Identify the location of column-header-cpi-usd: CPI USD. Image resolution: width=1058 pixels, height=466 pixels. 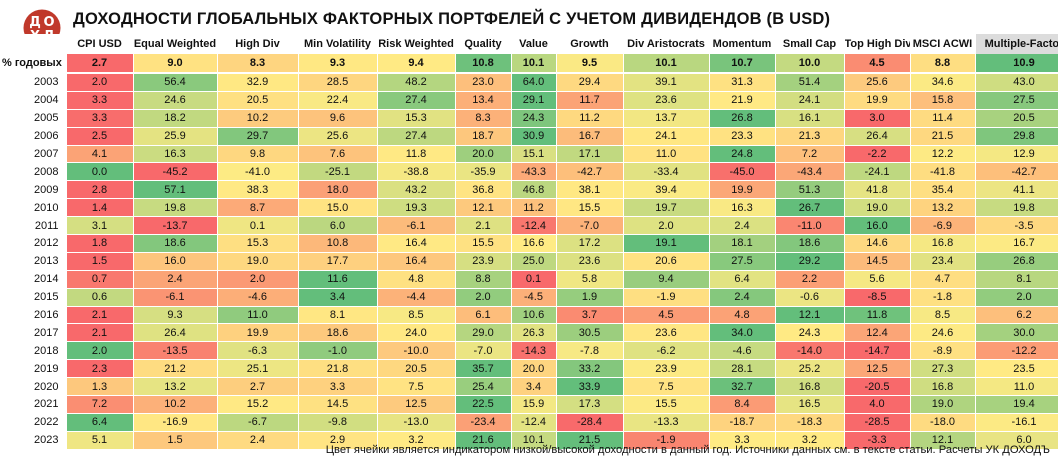
(100, 44).